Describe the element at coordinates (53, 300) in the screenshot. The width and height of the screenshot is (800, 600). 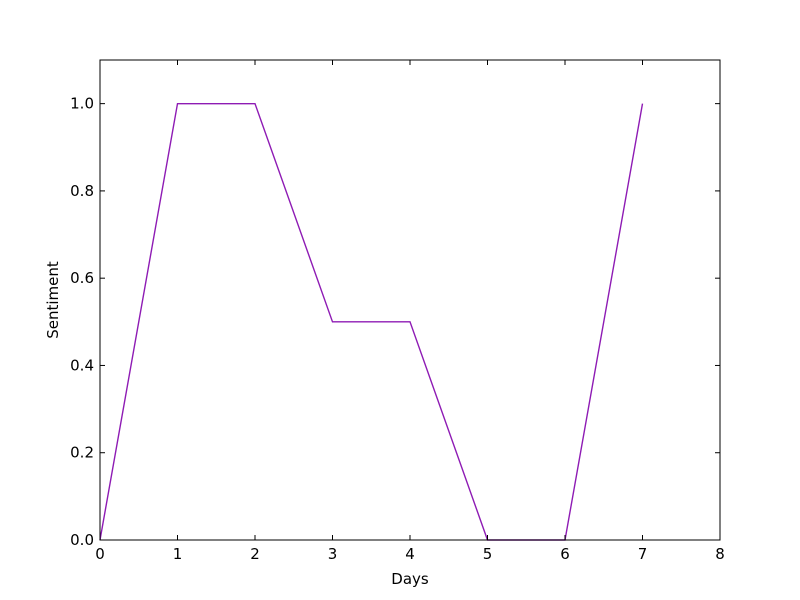
I see `y-axis-label: Sentiment` at that location.